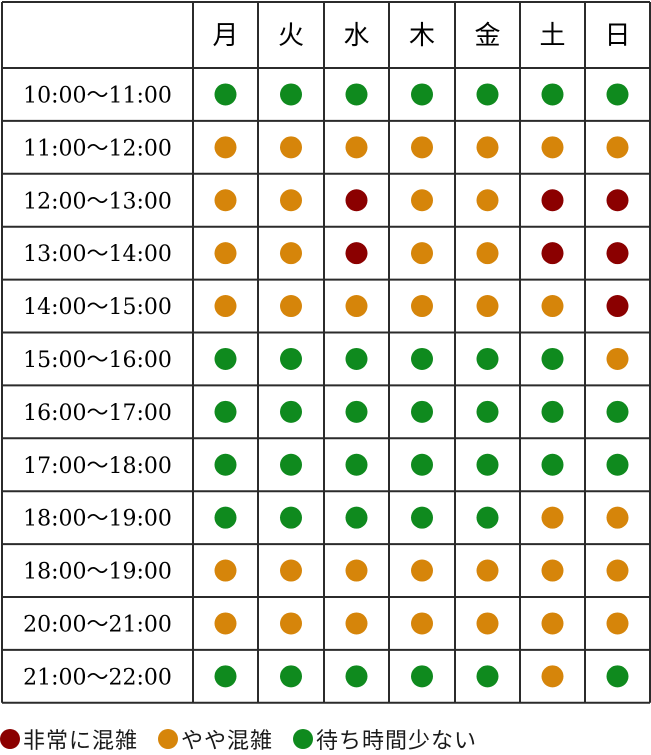 This screenshot has height=755, width=651. What do you see at coordinates (291, 36) in the screenshot?
I see `day-header: 火` at bounding box center [291, 36].